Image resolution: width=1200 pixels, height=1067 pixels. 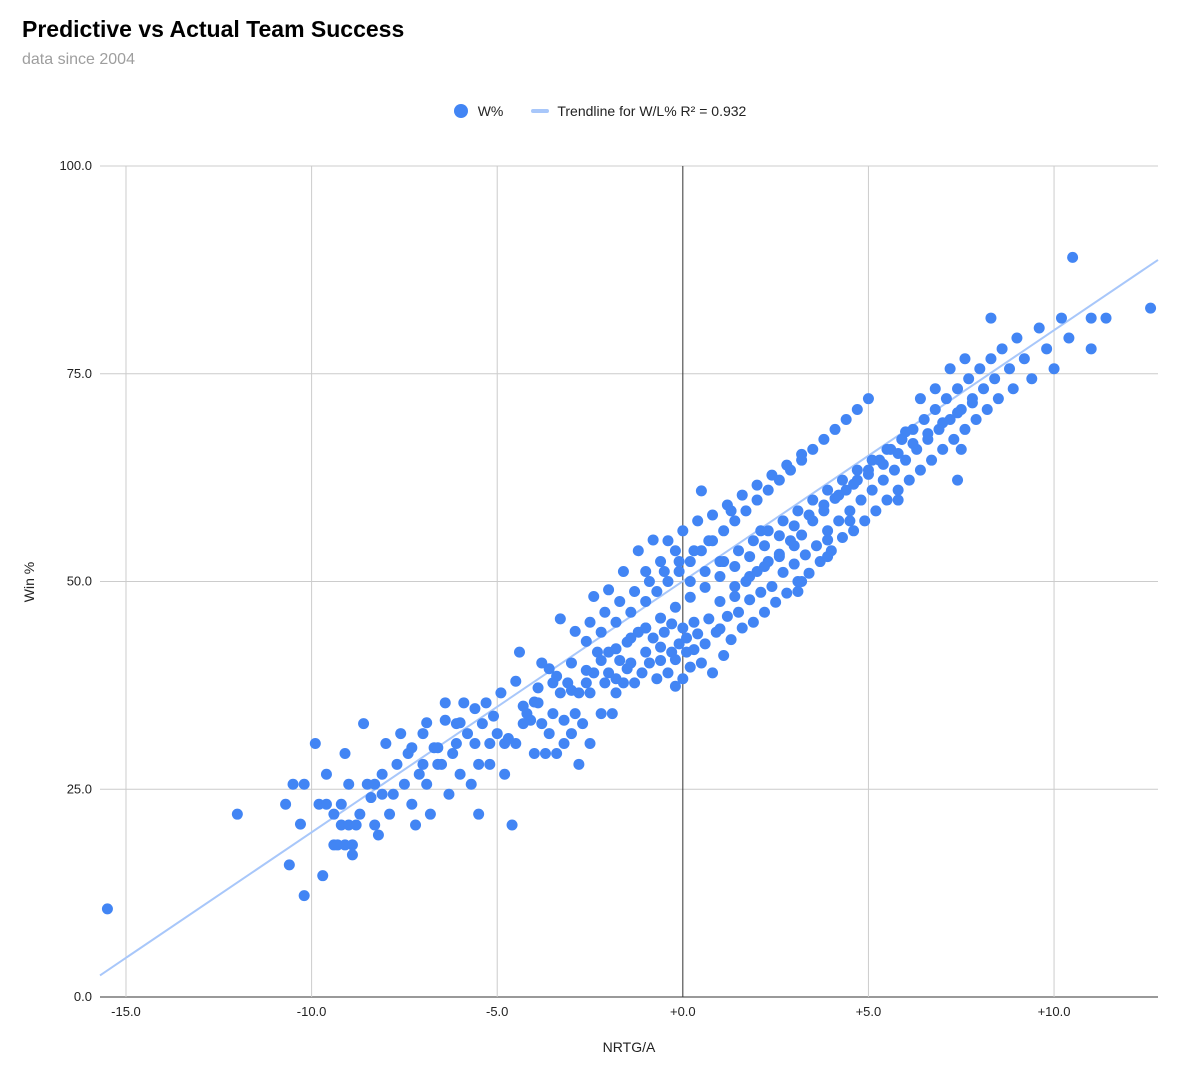 I want to click on legend-item-win-pct: W%, so click(x=478, y=111).